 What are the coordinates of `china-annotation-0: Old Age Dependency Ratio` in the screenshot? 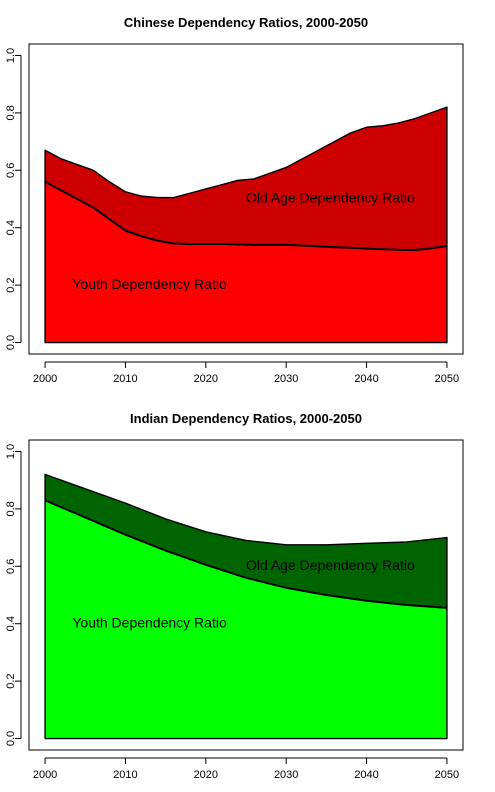 It's located at (330, 198).